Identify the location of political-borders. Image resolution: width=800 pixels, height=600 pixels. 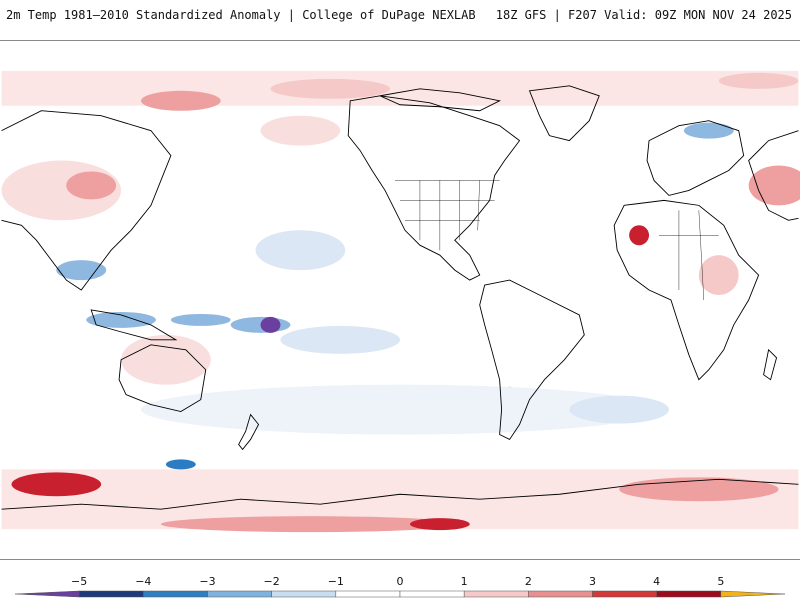
(557, 240).